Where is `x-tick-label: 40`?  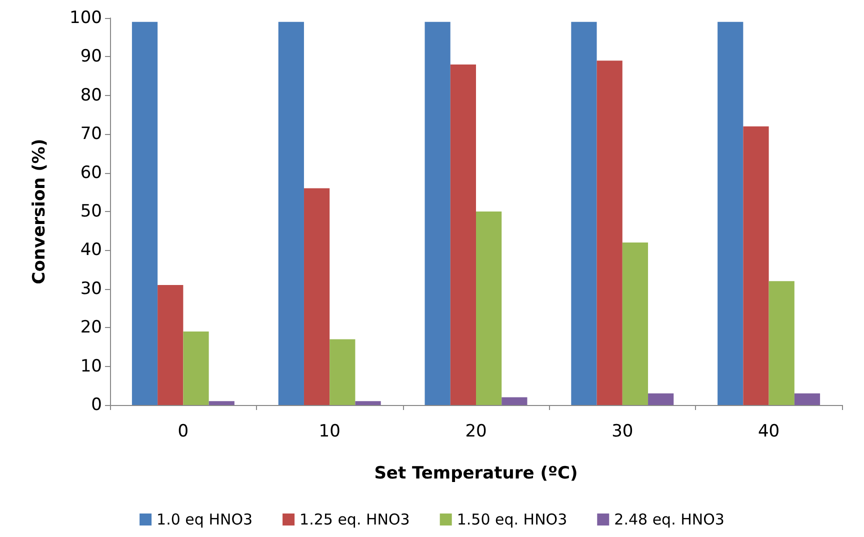
x-tick-label: 40 is located at coordinates (769, 432).